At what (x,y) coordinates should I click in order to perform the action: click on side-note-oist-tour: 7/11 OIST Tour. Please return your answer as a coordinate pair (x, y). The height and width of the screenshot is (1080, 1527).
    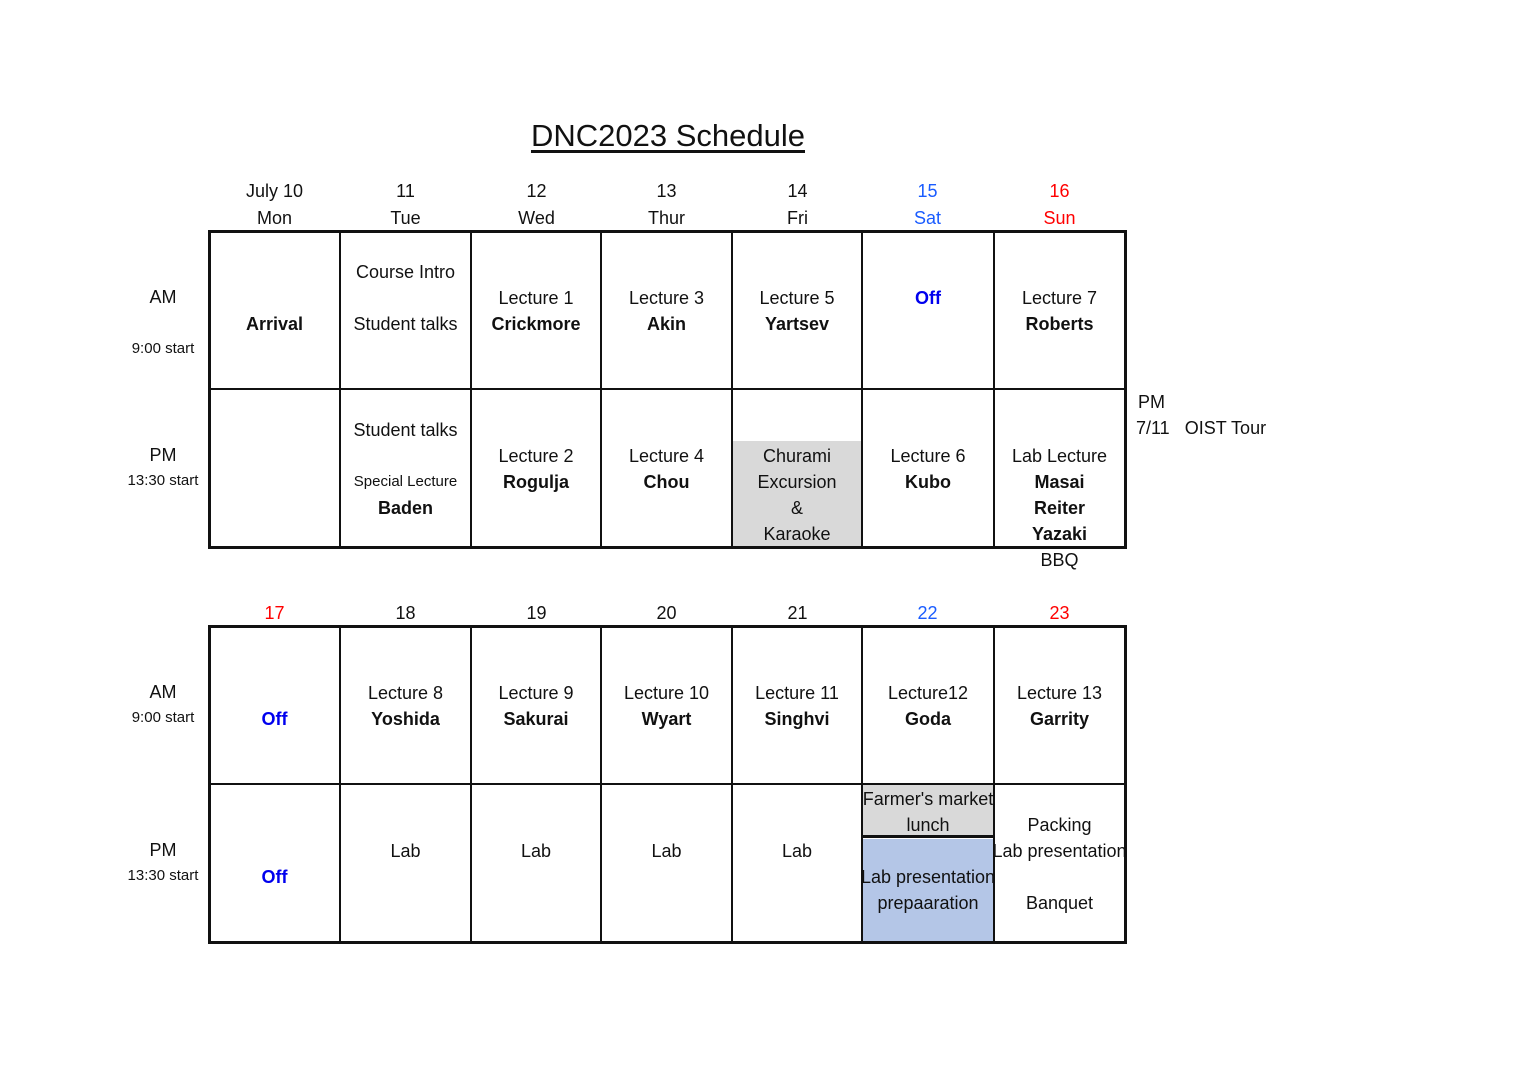
    Looking at the image, I should click on (1201, 428).